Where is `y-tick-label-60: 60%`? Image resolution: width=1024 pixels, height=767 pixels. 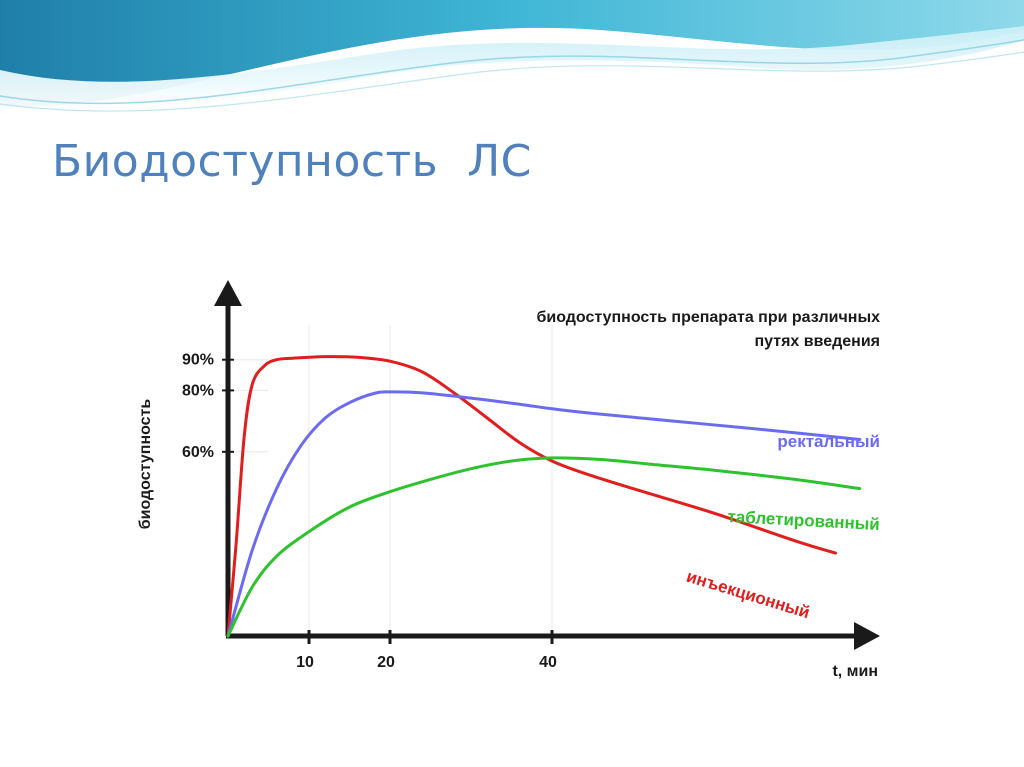 y-tick-label-60: 60% is located at coordinates (198, 452).